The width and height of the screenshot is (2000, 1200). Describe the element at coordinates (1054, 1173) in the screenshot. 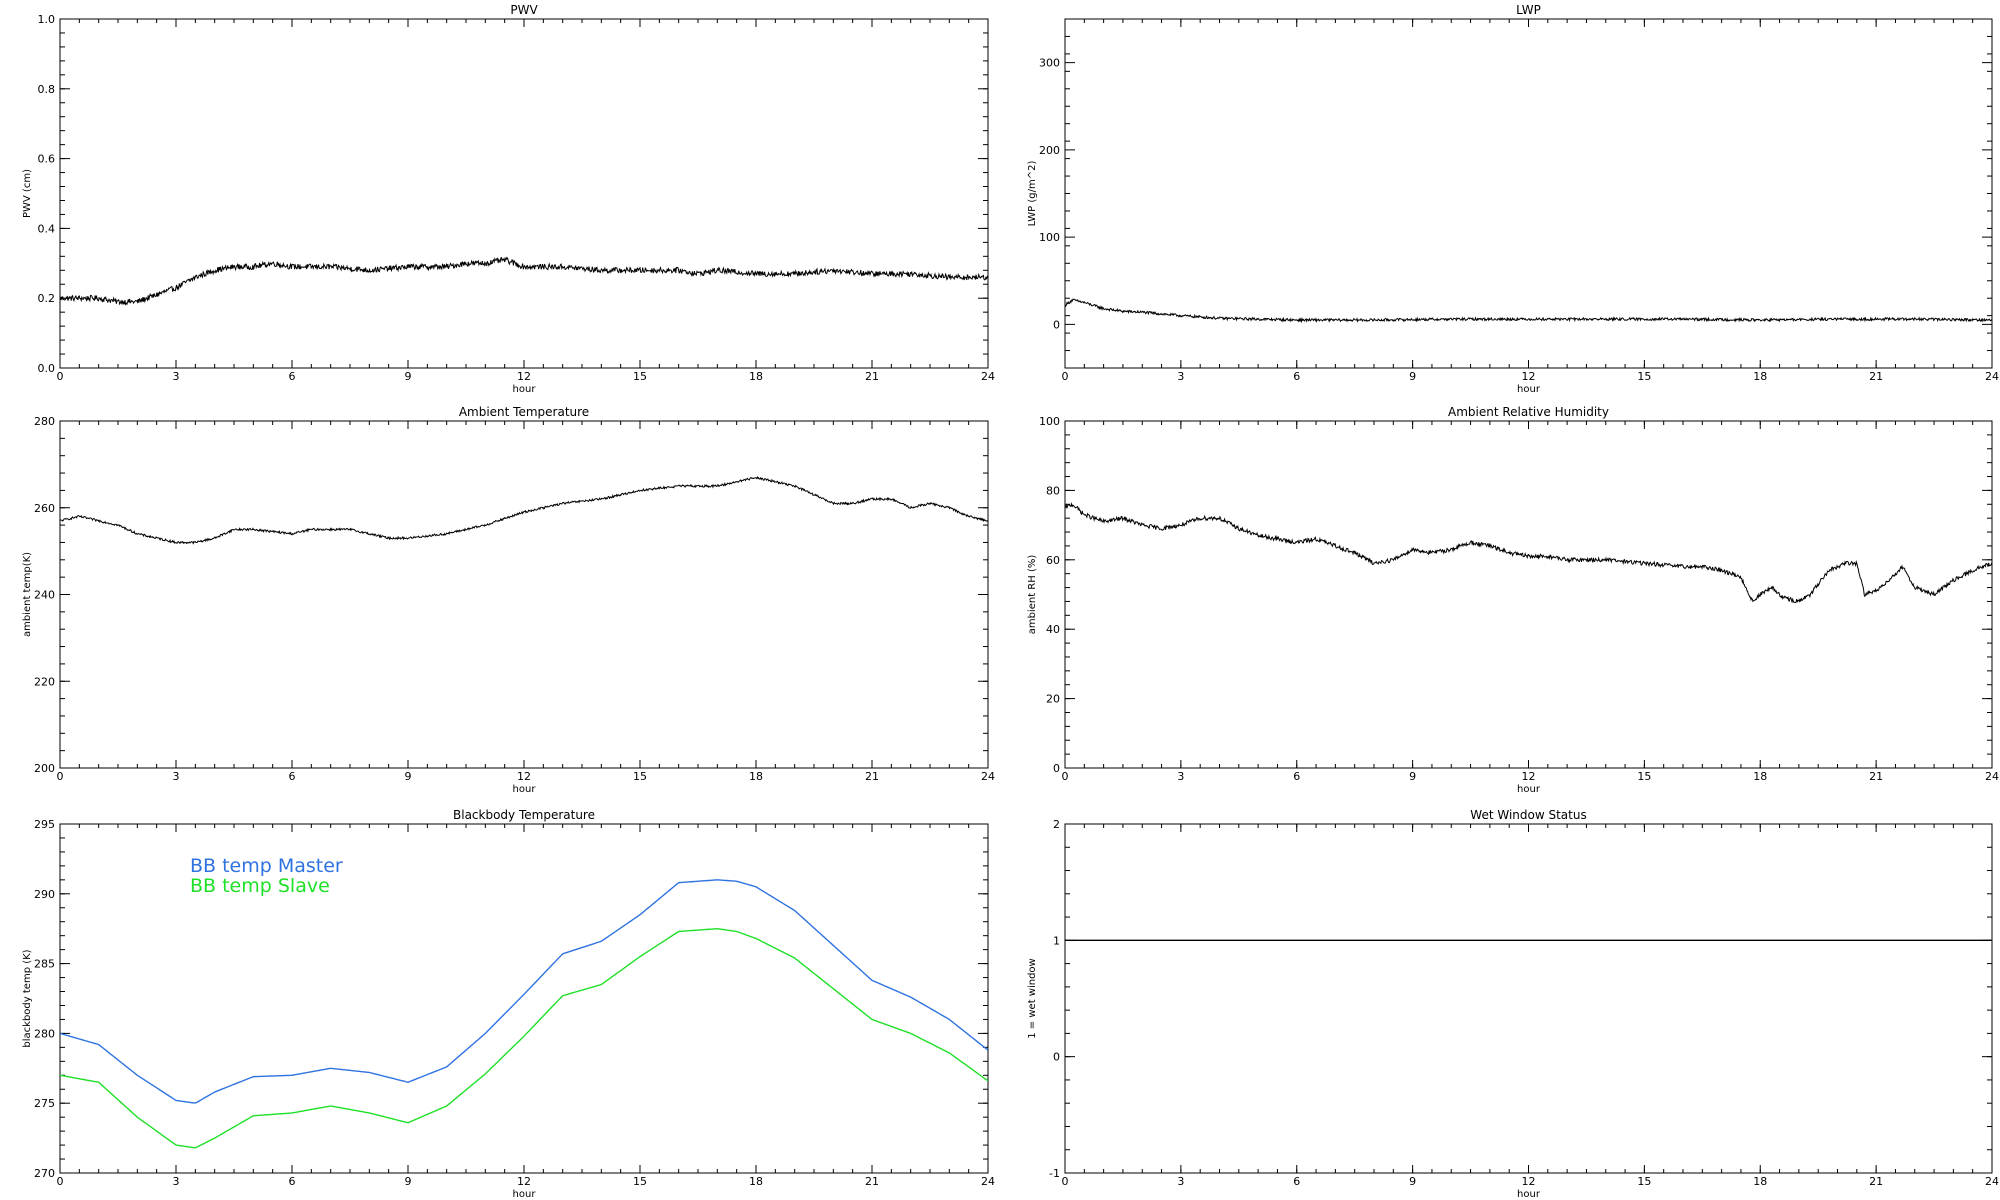

I see `y-tick-label: -1` at that location.